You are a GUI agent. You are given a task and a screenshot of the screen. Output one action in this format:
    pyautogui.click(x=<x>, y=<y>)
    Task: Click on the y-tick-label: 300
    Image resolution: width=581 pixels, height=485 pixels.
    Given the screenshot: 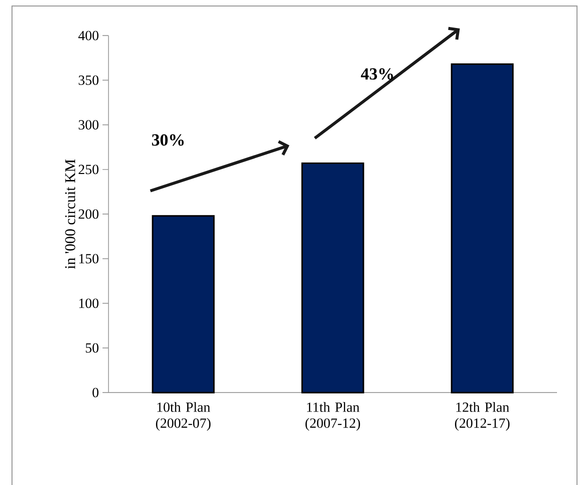 What is the action you would take?
    pyautogui.click(x=88, y=125)
    